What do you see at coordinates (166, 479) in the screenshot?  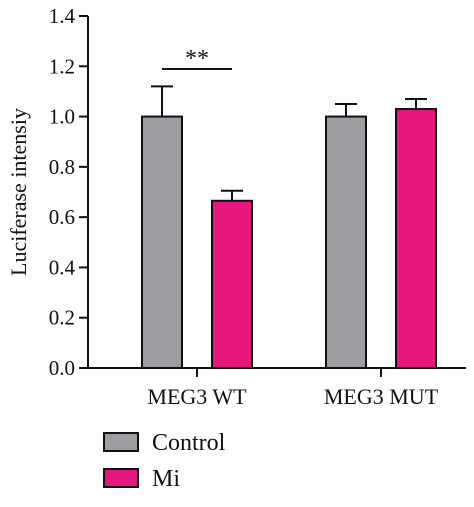 I see `legend-label-mi: Mi` at bounding box center [166, 479].